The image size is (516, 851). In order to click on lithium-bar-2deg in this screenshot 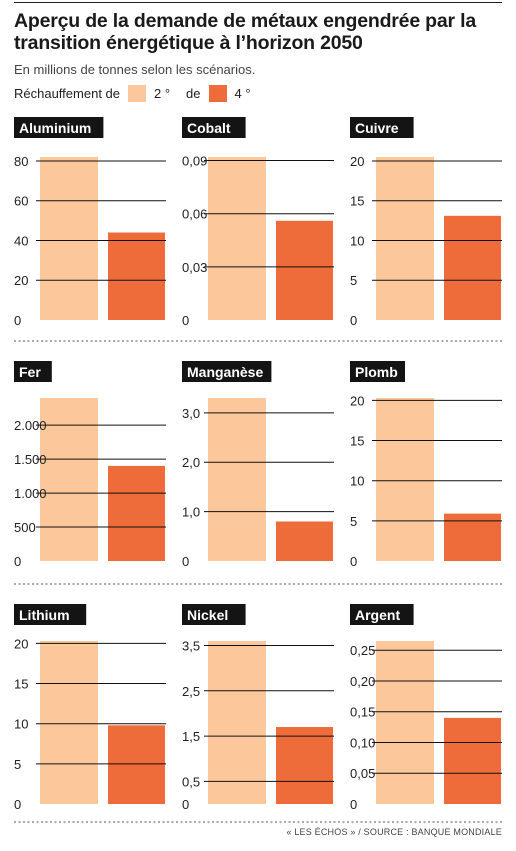, I will do `click(69, 722)`.